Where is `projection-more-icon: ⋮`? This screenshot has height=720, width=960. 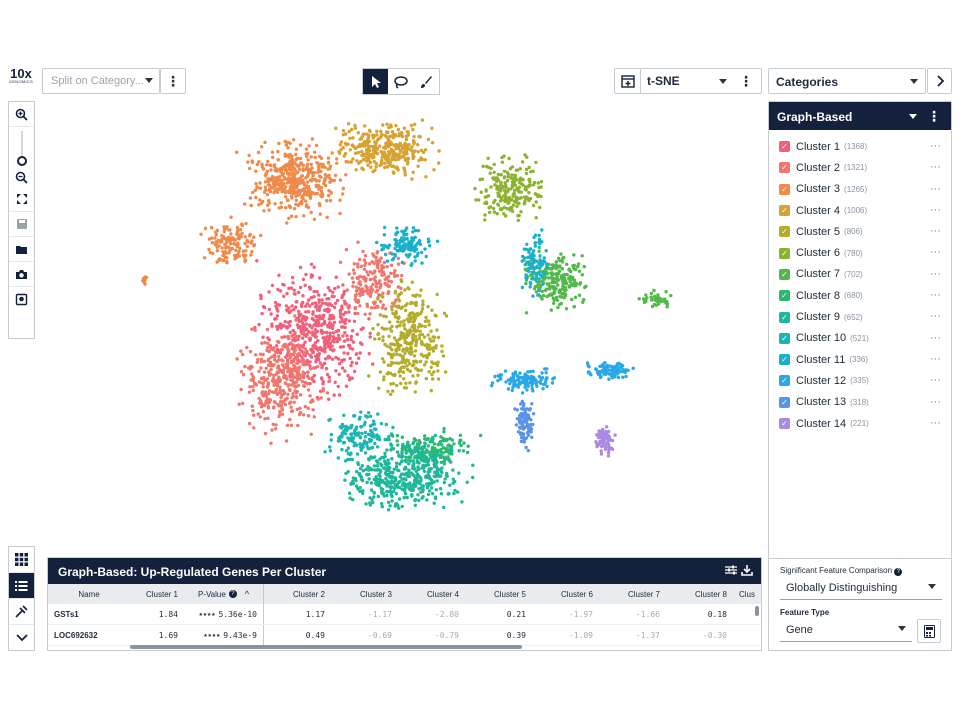 projection-more-icon: ⋮ is located at coordinates (746, 80).